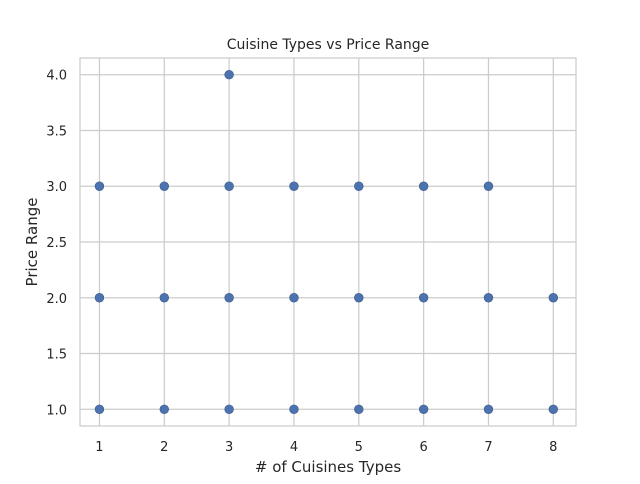 This screenshot has height=484, width=640. Describe the element at coordinates (294, 447) in the screenshot. I see `x-tick-label: 4` at that location.